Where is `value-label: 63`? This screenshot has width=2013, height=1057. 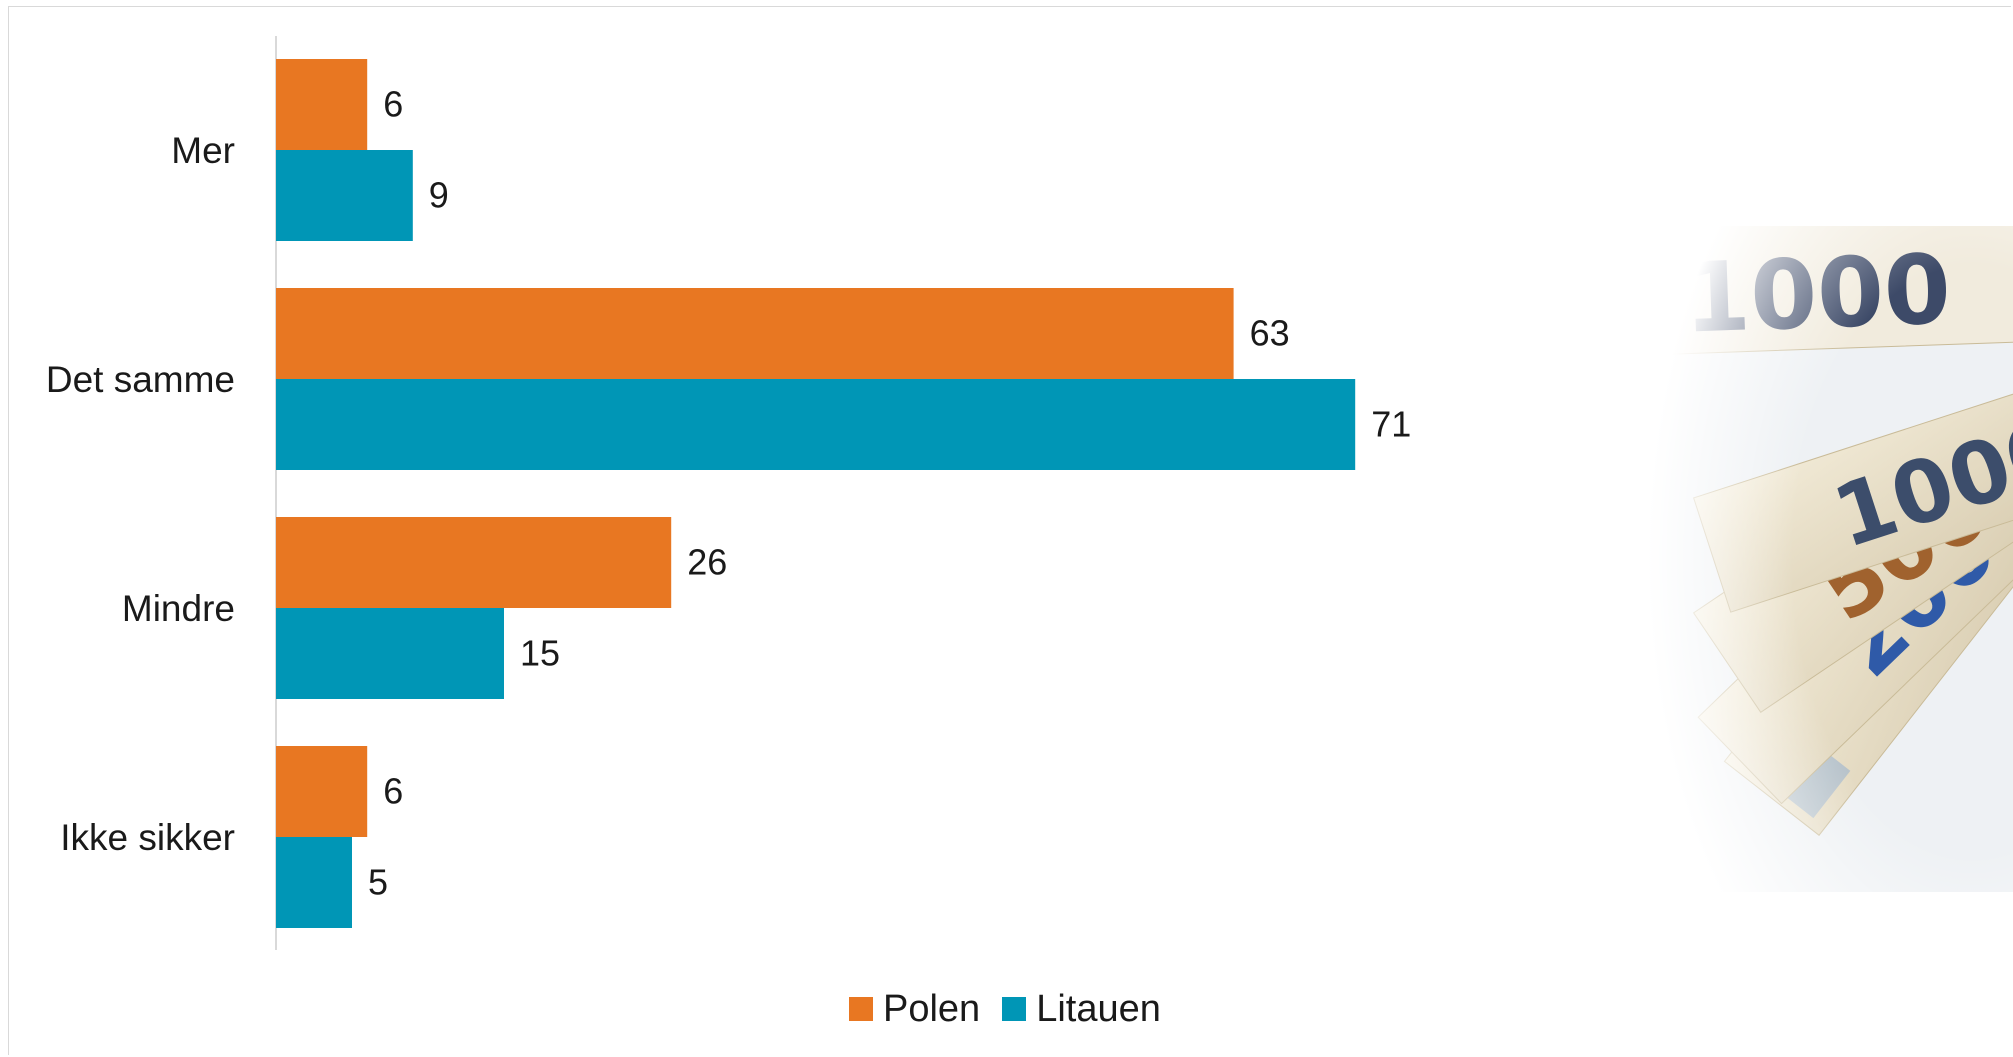 value-label: 63 is located at coordinates (1270, 333).